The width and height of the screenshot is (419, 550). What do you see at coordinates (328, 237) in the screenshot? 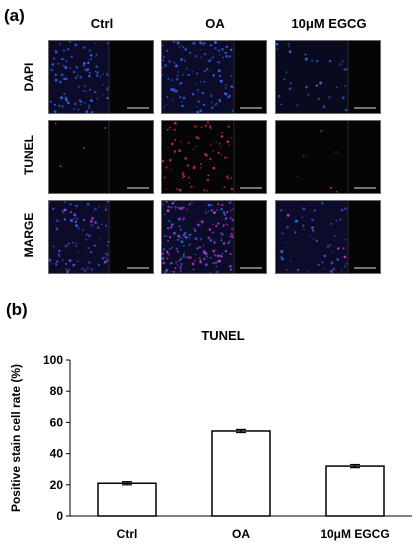
I see `micrograph-marge-egcg` at bounding box center [328, 237].